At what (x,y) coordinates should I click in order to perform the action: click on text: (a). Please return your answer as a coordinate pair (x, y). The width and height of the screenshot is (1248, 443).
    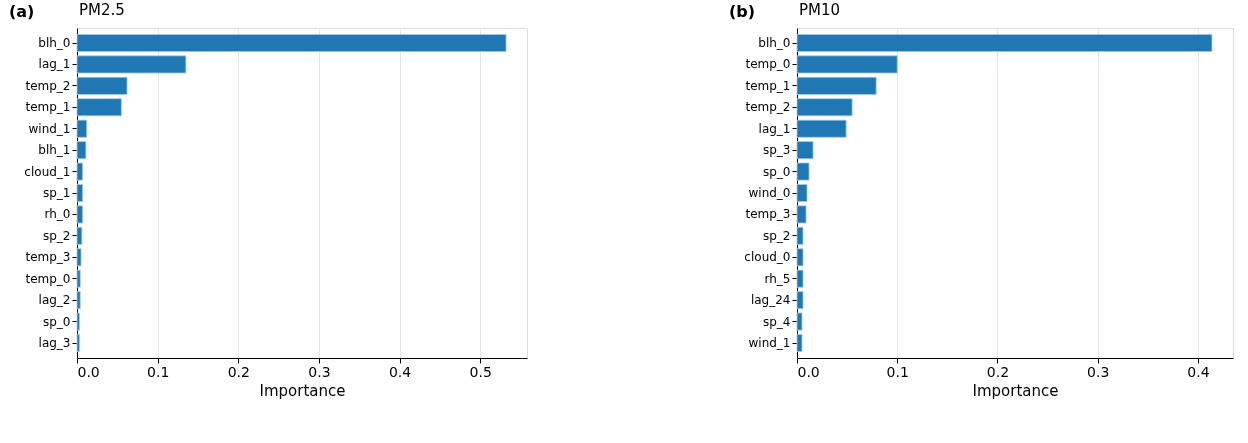
    Looking at the image, I should click on (22, 11).